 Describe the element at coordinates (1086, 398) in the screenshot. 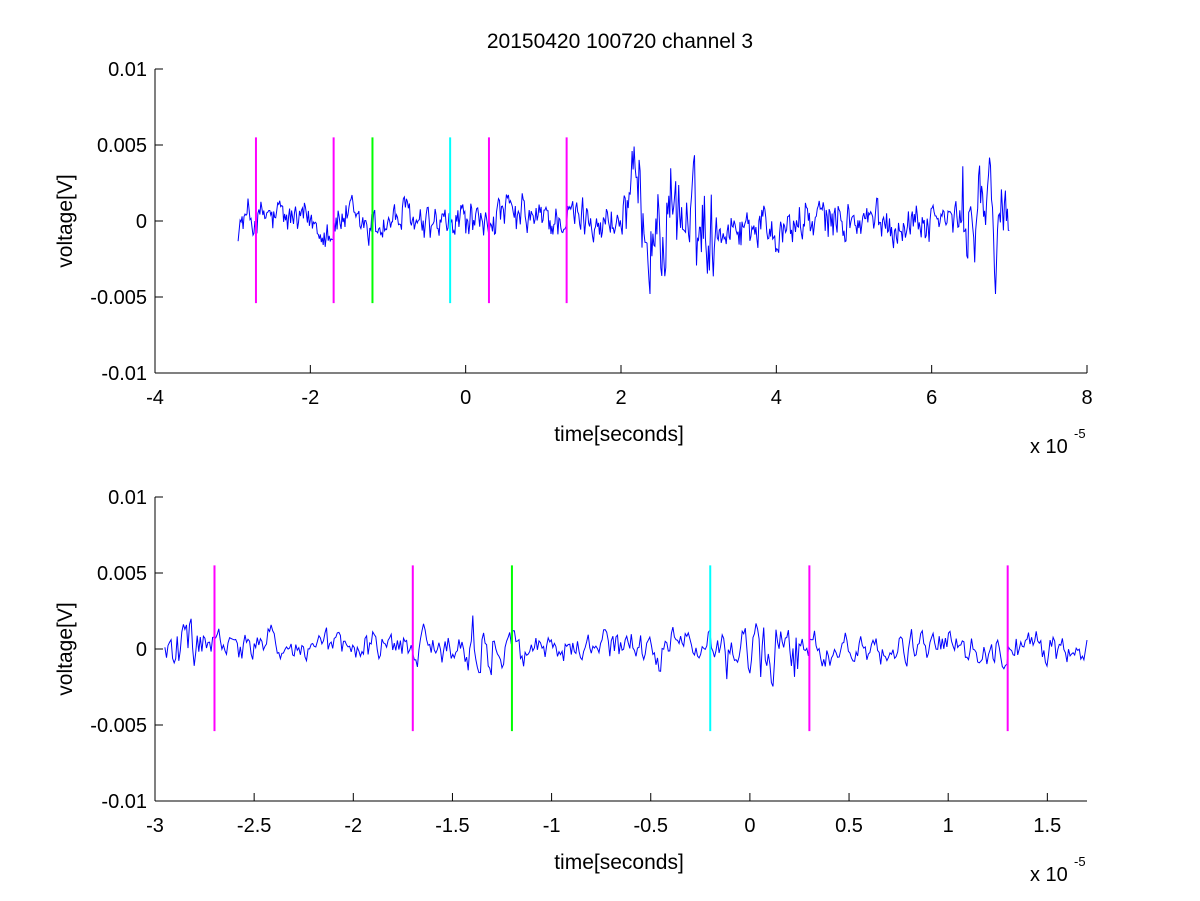

I see `x-tick-label: 8` at that location.